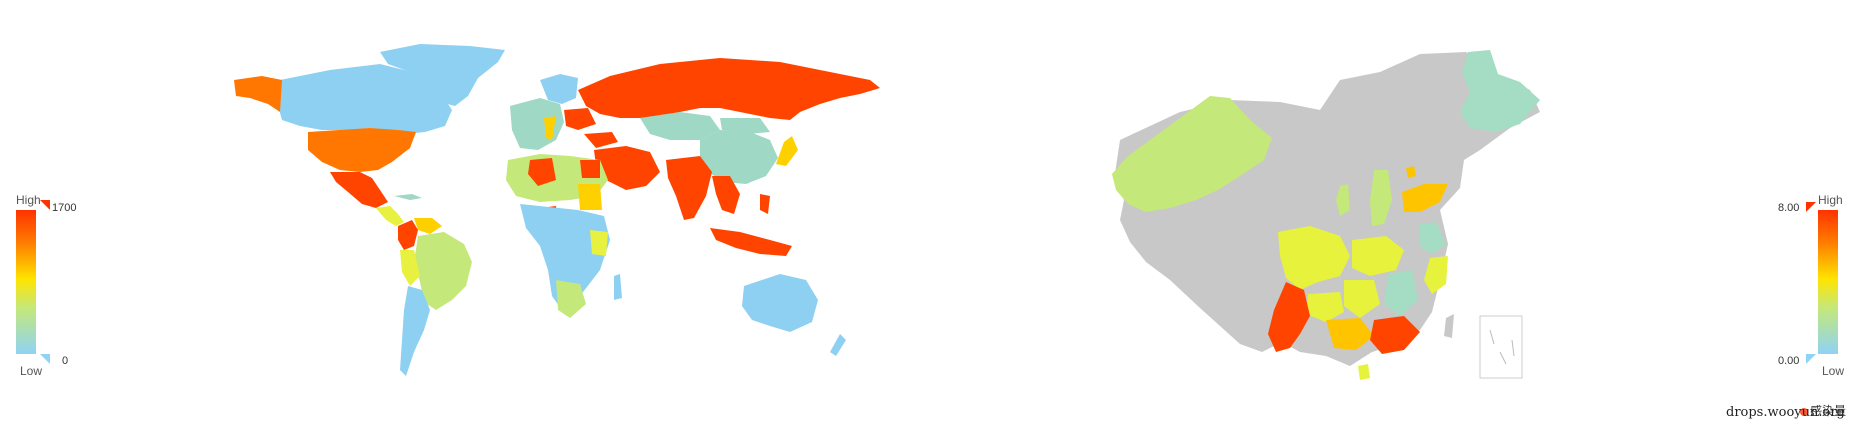 The image size is (1862, 425). What do you see at coordinates (442, 75) in the screenshot?
I see `region-greenland` at bounding box center [442, 75].